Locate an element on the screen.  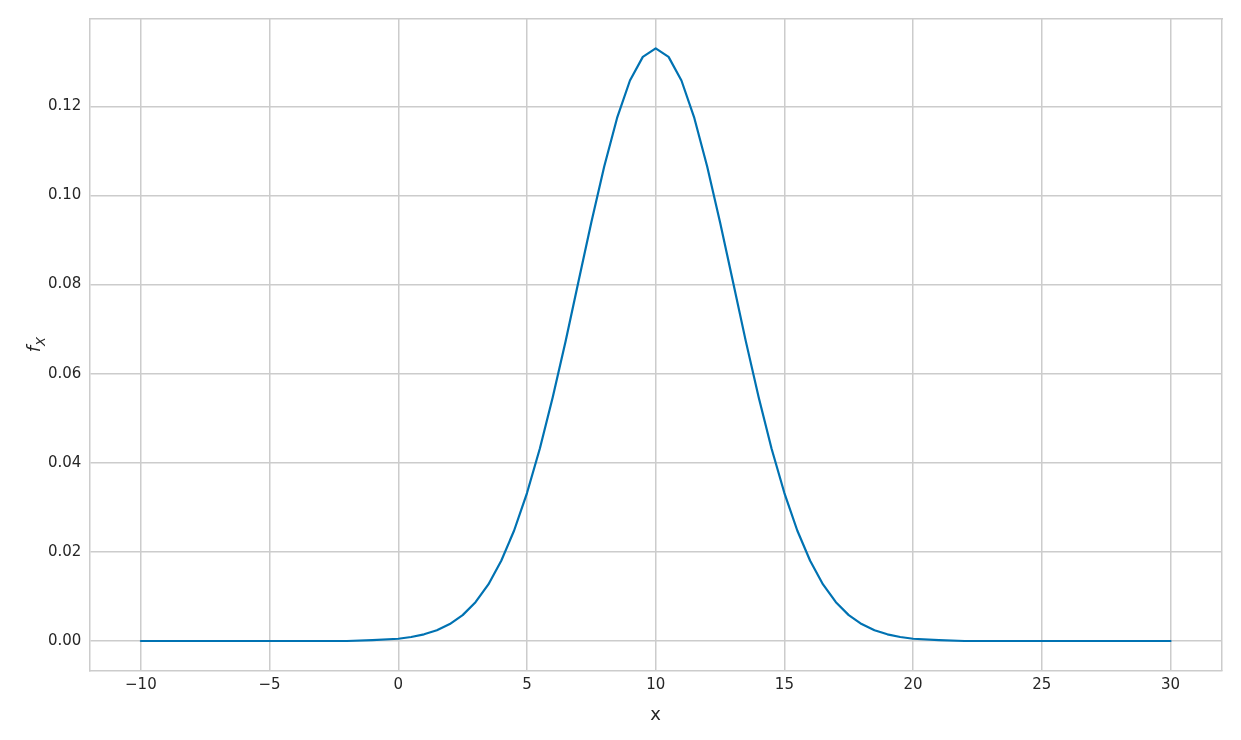
y-tick-label: 0.00 is located at coordinates (64, 639).